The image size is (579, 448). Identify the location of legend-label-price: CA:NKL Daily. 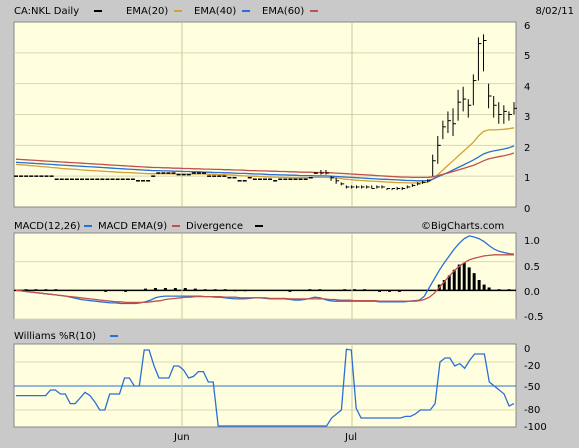
(46, 11).